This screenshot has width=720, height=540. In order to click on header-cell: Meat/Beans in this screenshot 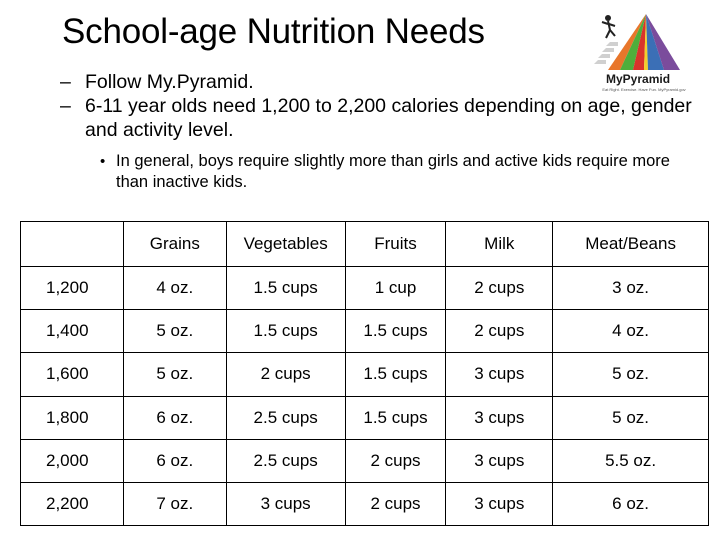, I will do `click(630, 244)`.